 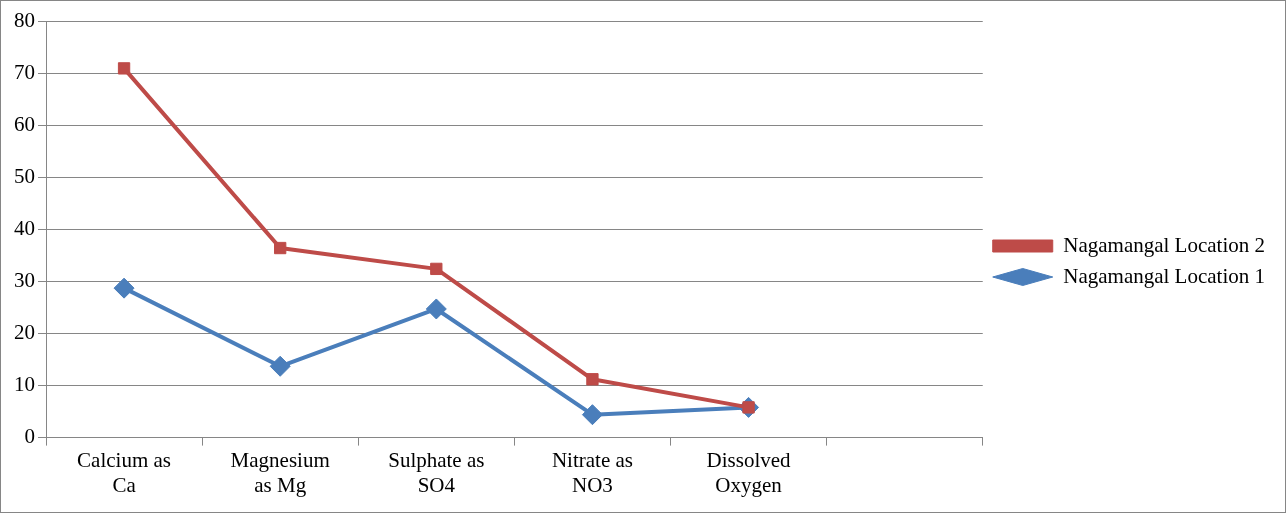 What do you see at coordinates (592, 472) in the screenshot?
I see `x-tick-label: Nitrate as NO3` at bounding box center [592, 472].